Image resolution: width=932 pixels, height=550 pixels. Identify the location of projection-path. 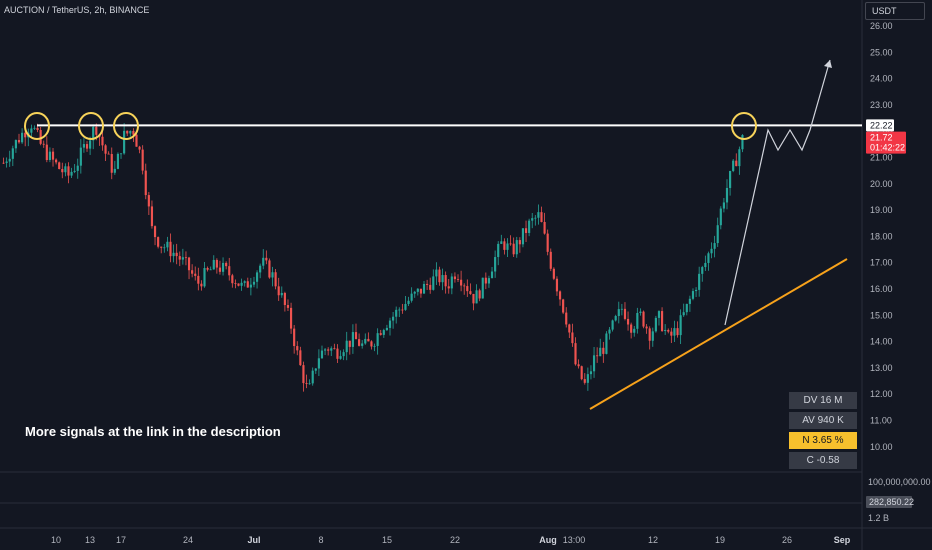
(777, 192).